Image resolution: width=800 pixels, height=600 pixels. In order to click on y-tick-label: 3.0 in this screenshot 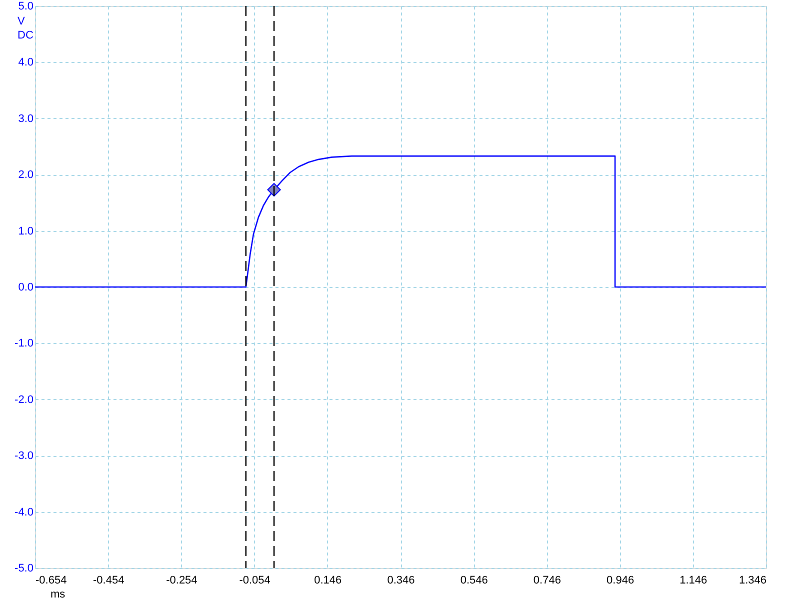, I will do `click(26, 118)`.